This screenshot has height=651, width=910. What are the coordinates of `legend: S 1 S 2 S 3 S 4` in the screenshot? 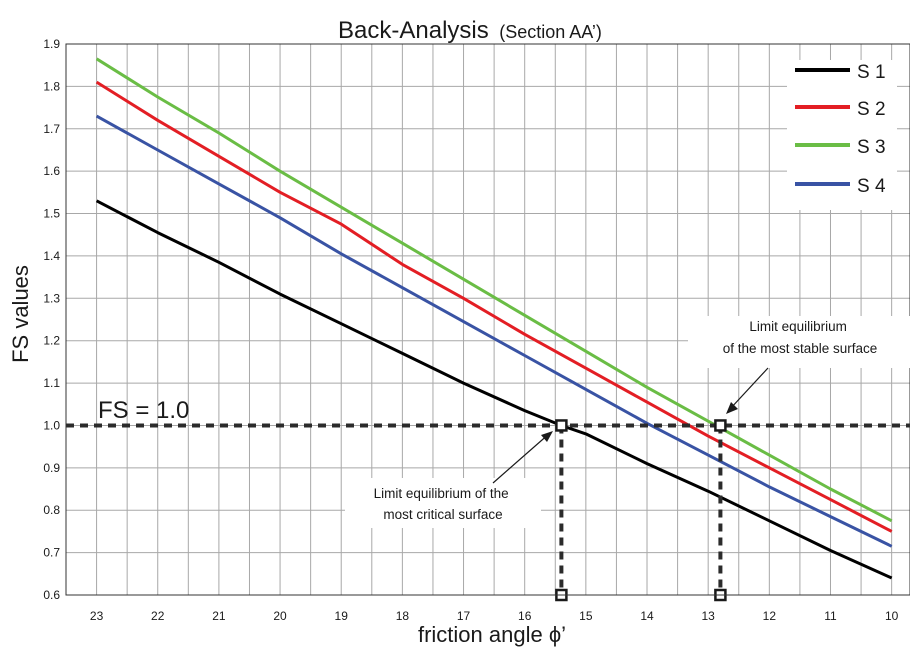 It's located at (842, 135).